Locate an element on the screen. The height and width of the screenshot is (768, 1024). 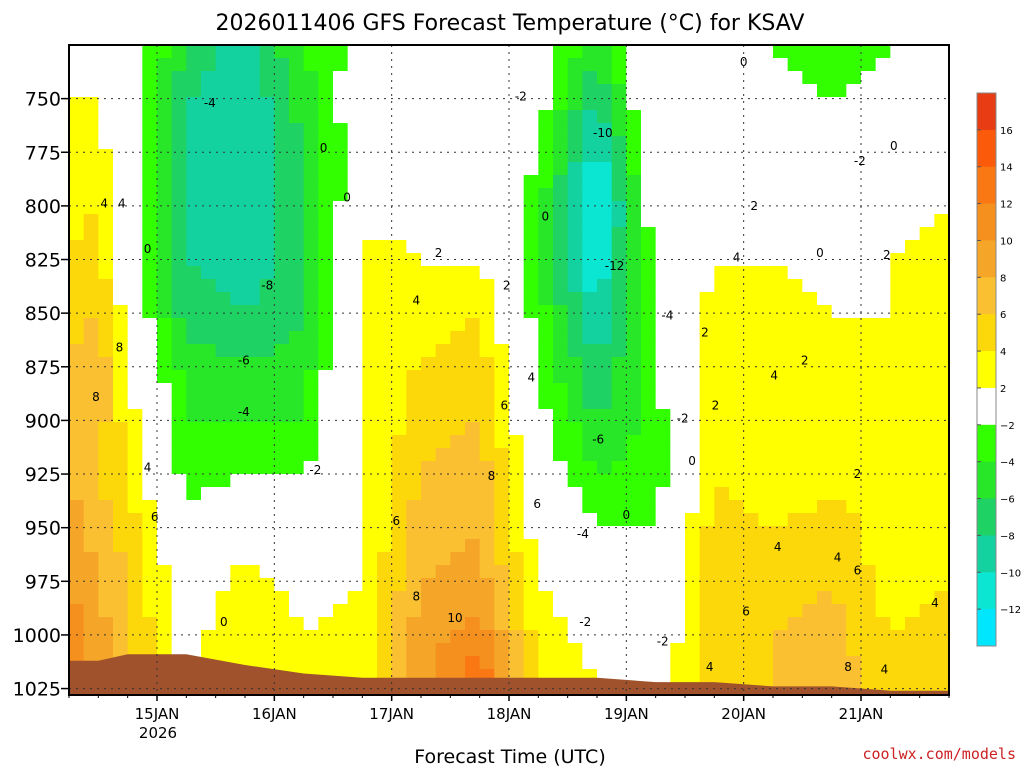
contour-label: 0 is located at coordinates (224, 622).